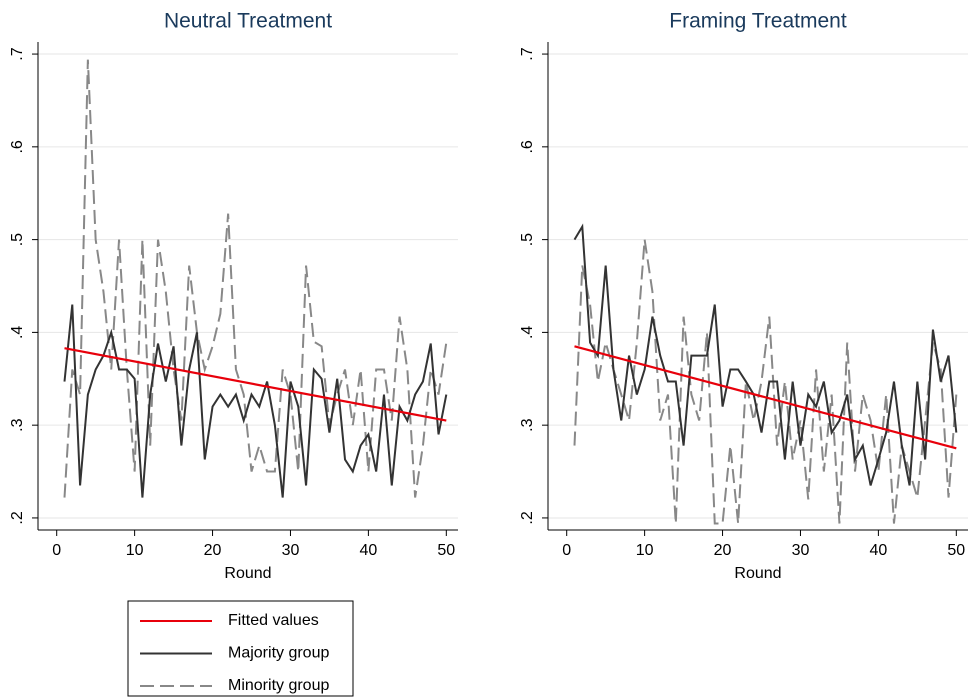 This screenshot has height=699, width=970. What do you see at coordinates (278, 653) in the screenshot?
I see `legend-label: Majority group` at bounding box center [278, 653].